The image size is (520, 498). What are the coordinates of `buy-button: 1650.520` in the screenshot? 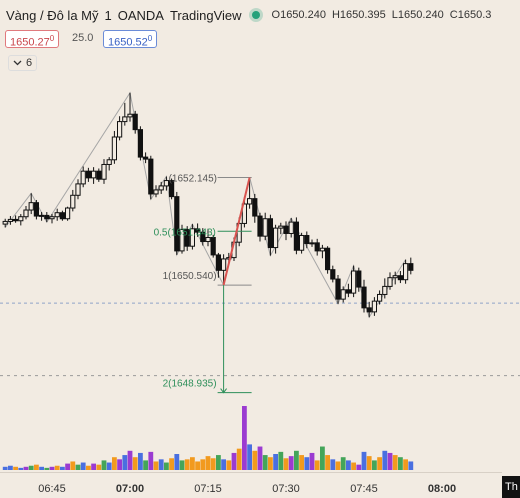 It's located at (130, 39).